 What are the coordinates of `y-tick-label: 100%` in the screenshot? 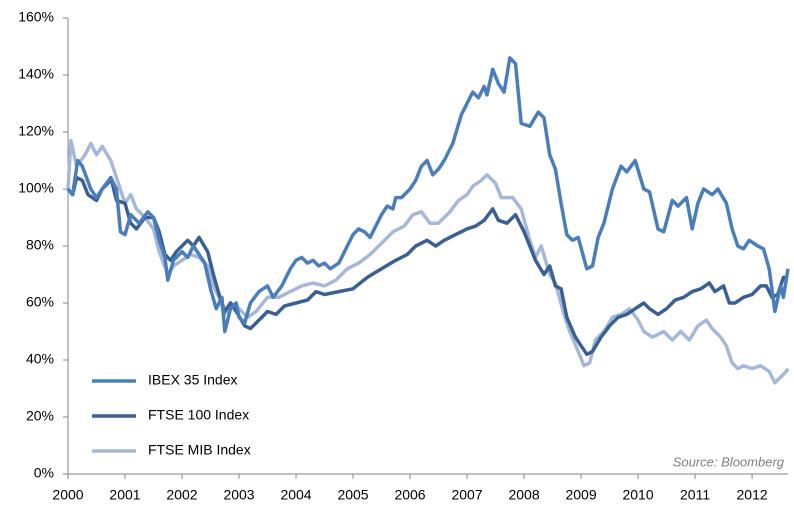 It's located at (36, 188).